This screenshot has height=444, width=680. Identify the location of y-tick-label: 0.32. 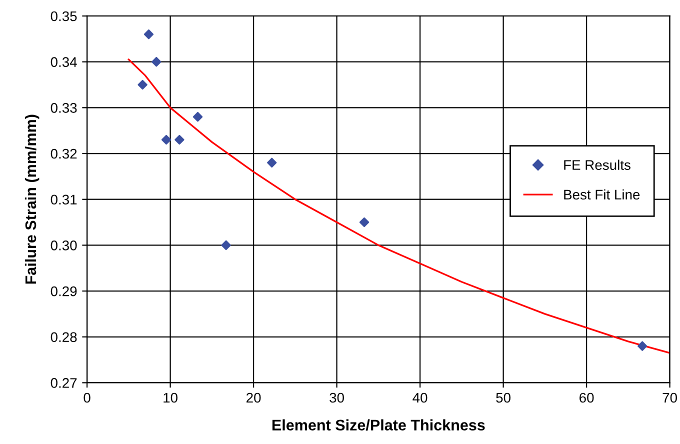
(63, 153).